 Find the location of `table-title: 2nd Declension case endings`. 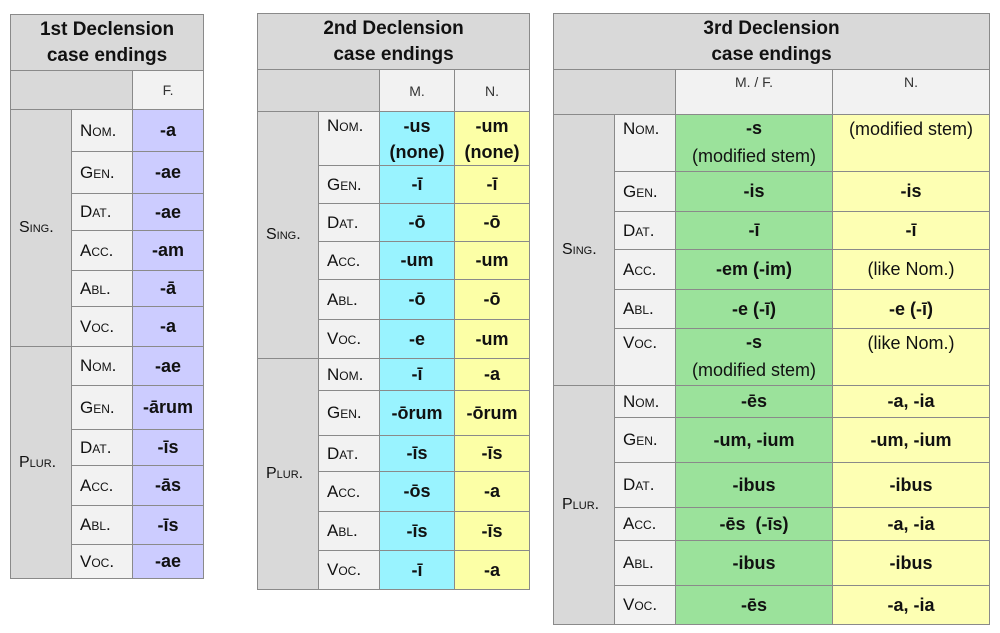

table-title: 2nd Declension case endings is located at coordinates (393, 41).